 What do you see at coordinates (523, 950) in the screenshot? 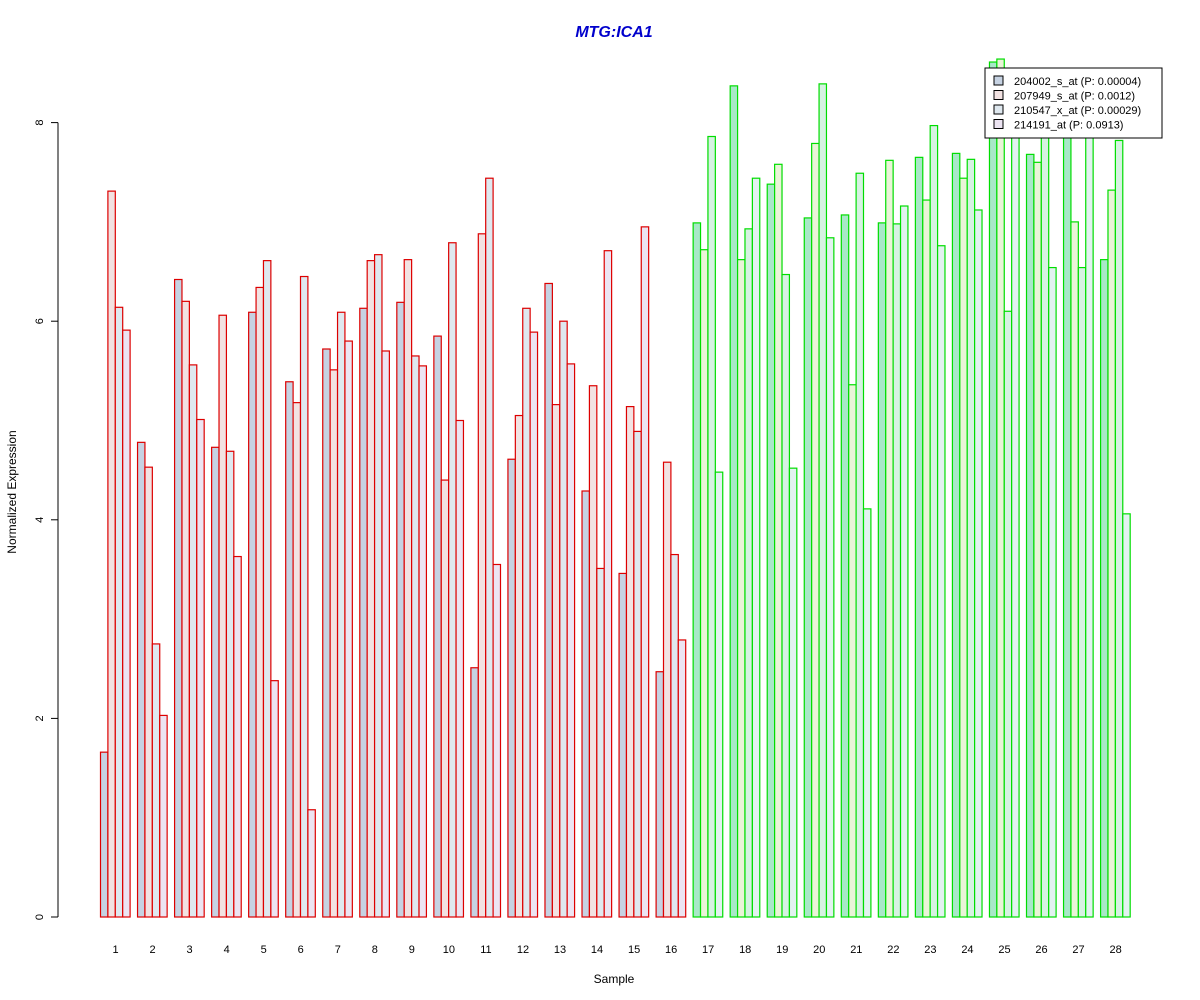
I see `x-tick-label: 12` at bounding box center [523, 950].